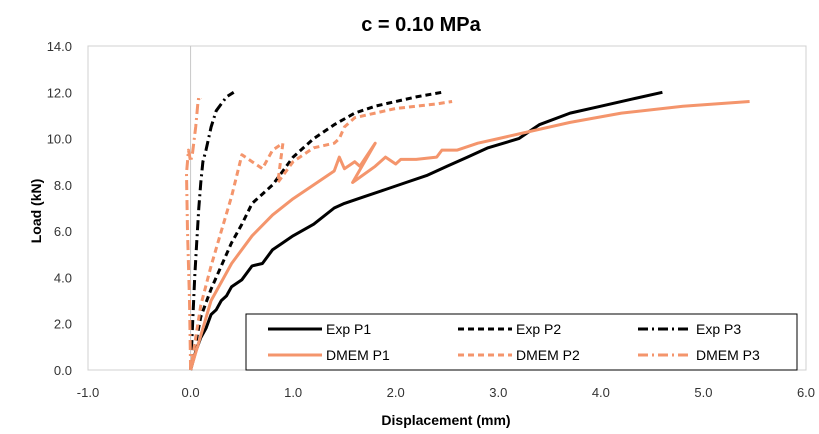  What do you see at coordinates (59, 46) in the screenshot?
I see `y-tick-label: 14.0` at bounding box center [59, 46].